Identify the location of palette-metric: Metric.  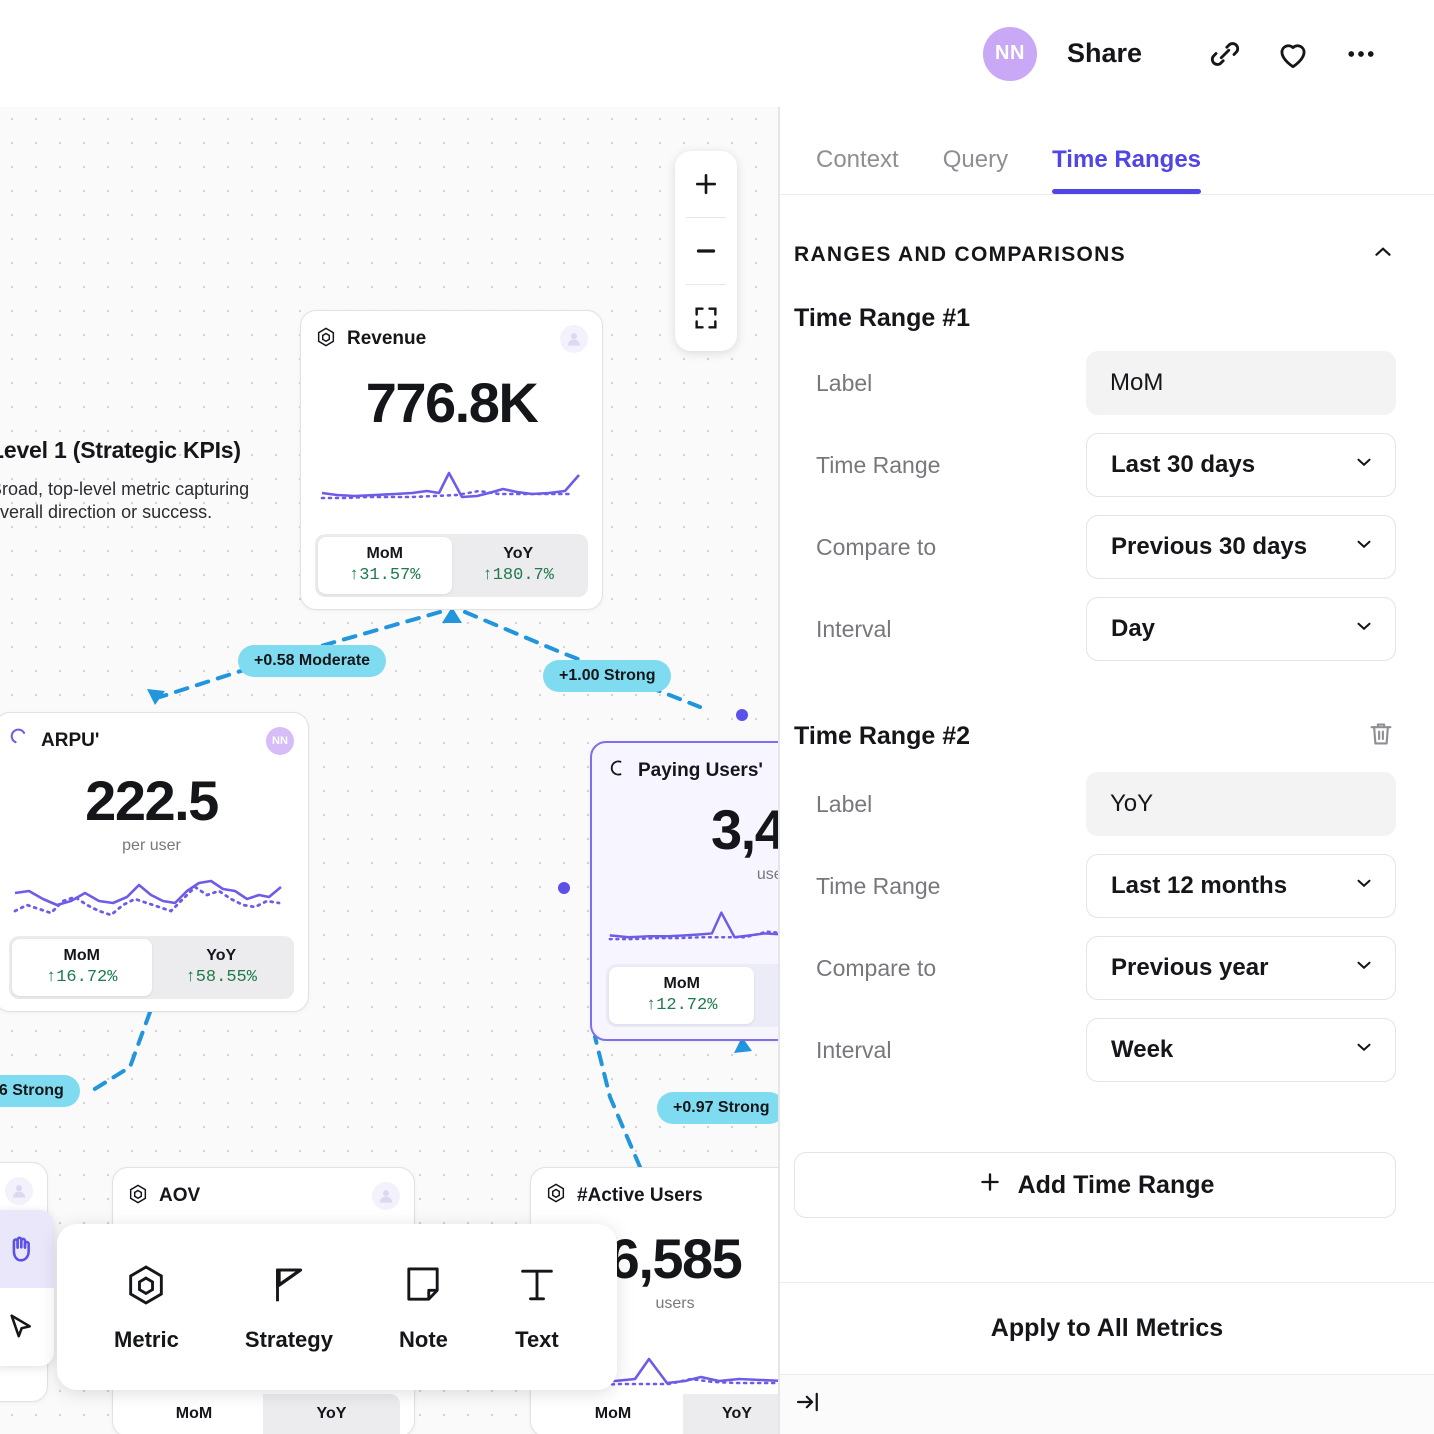
(146, 1307).